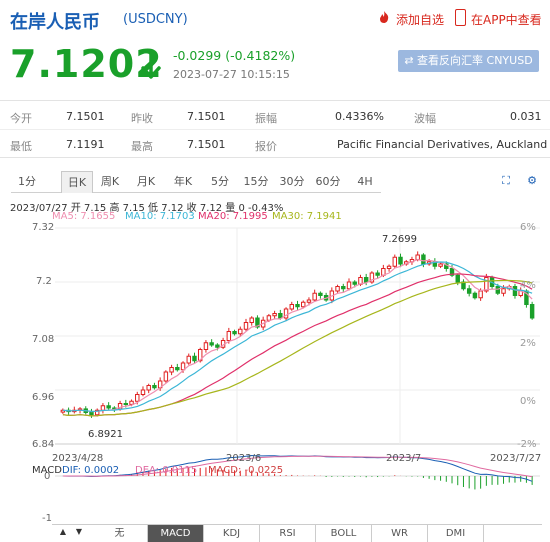 The image size is (550, 542). I want to click on indicator-tabs: 无 MACD KDJ RSI BOLL WR DMI, so click(297, 533).